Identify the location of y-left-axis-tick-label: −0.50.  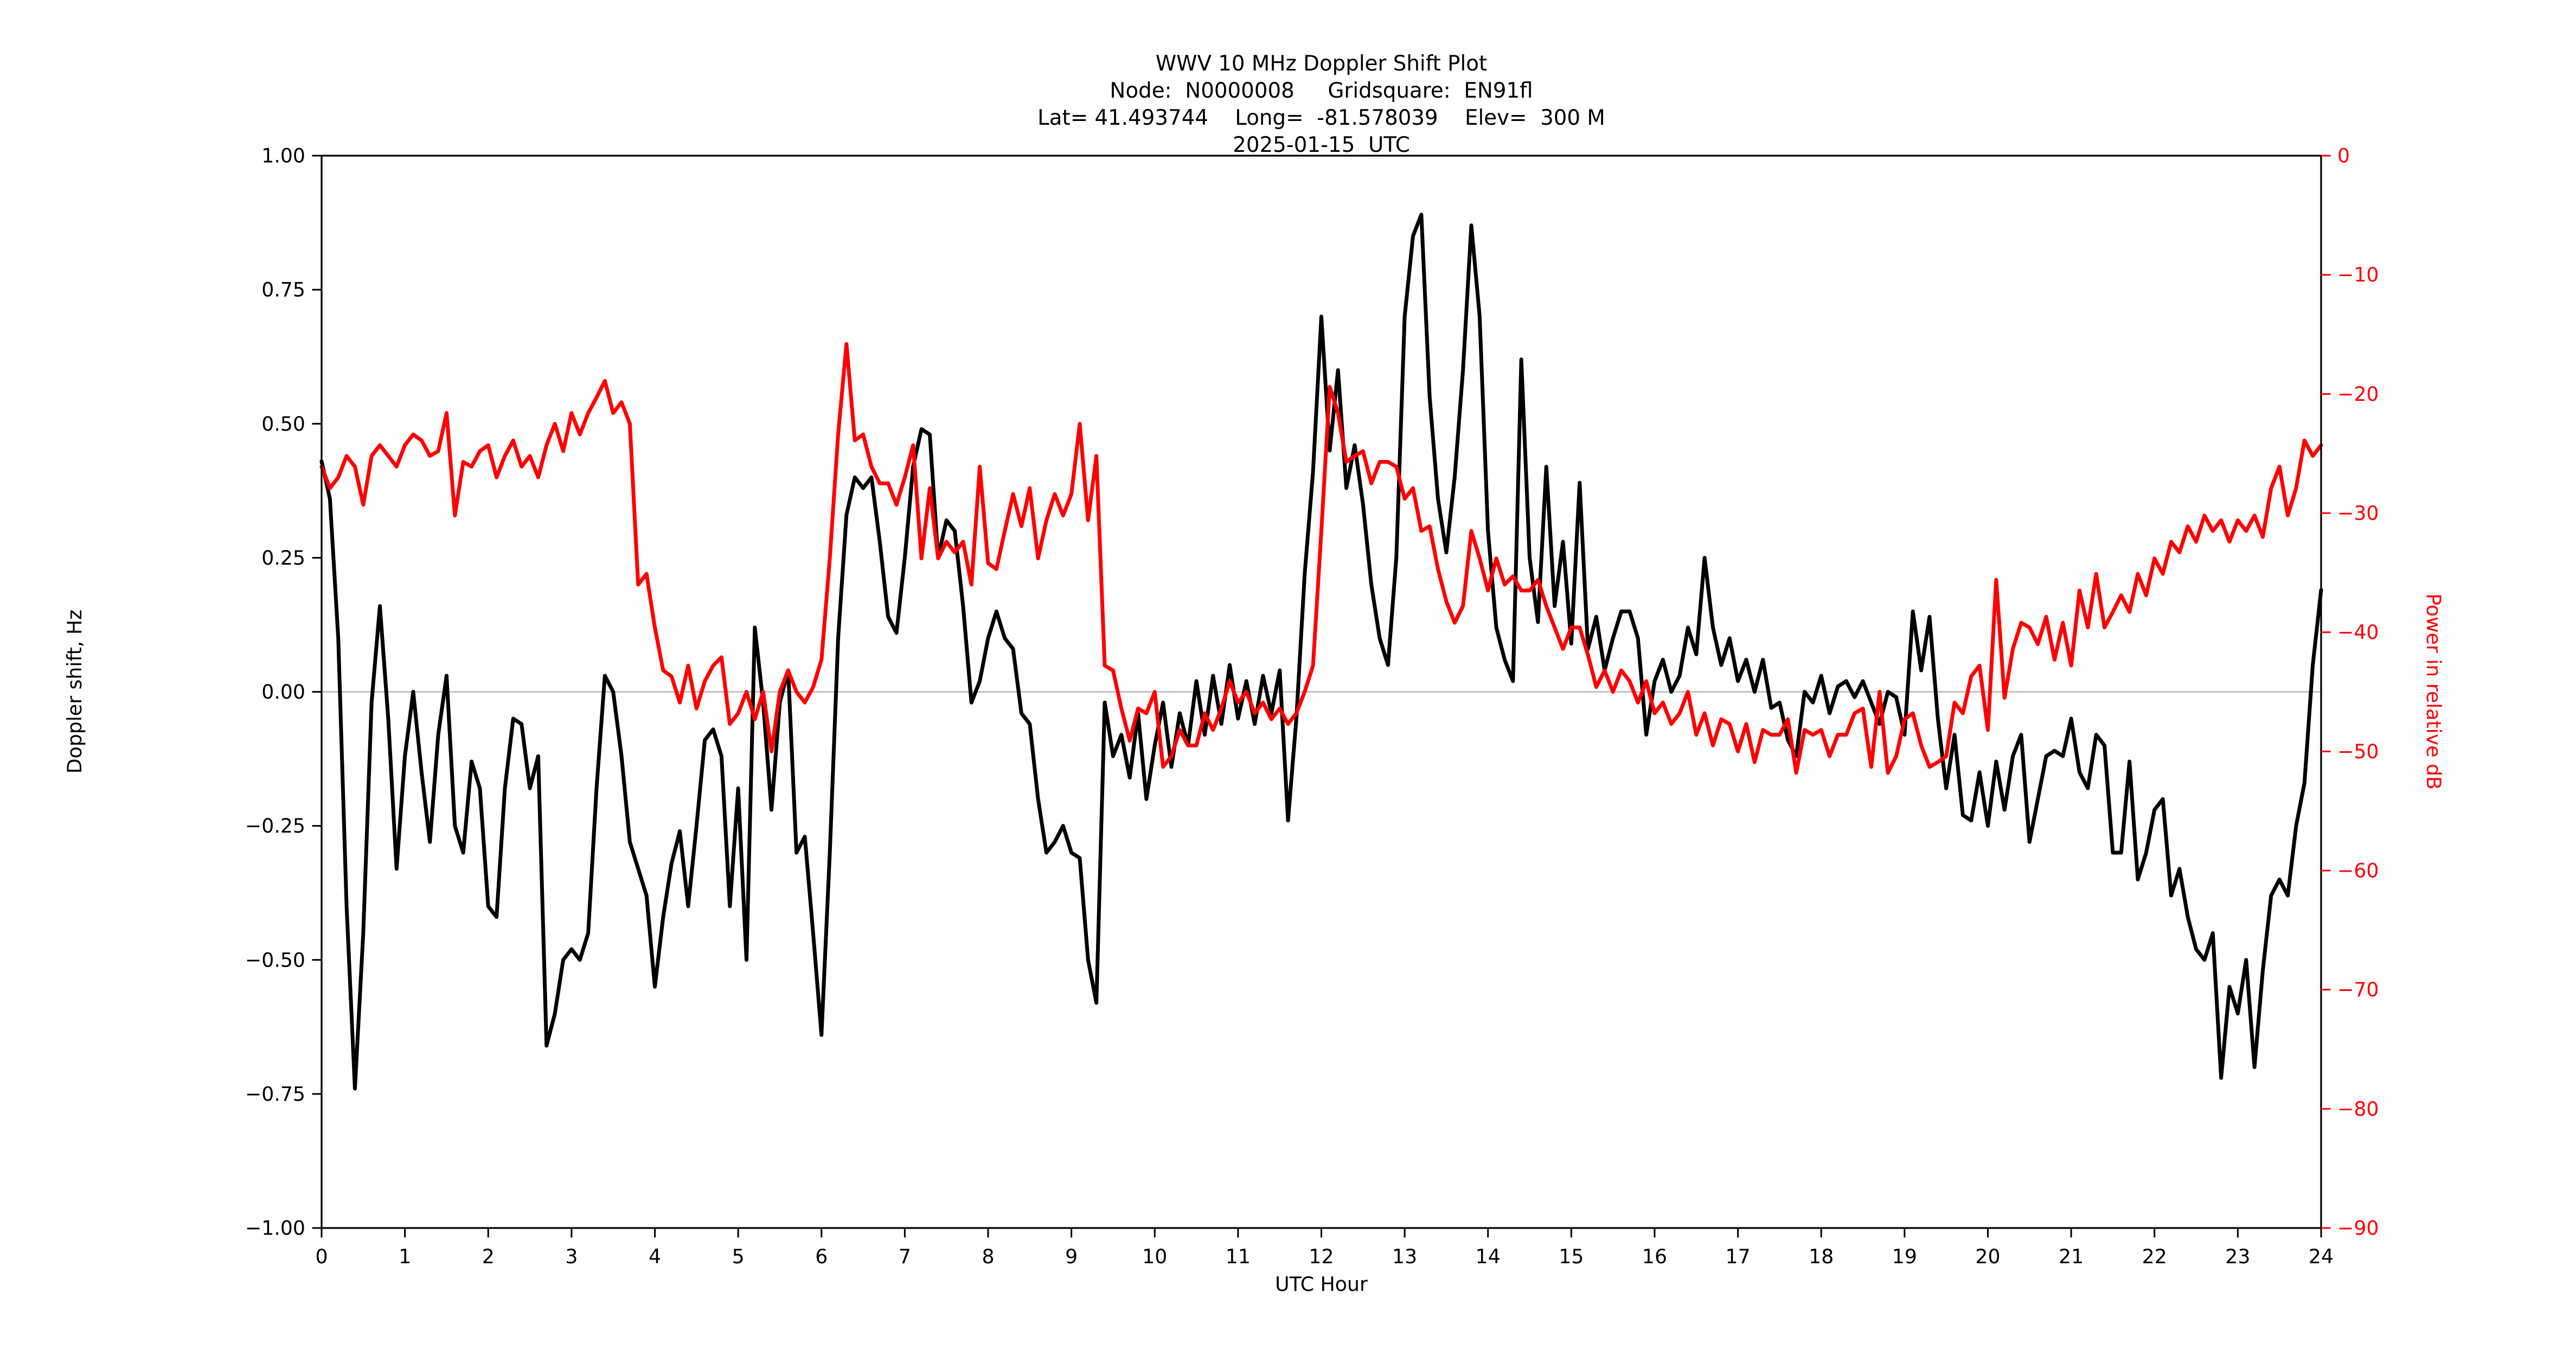
(275, 959).